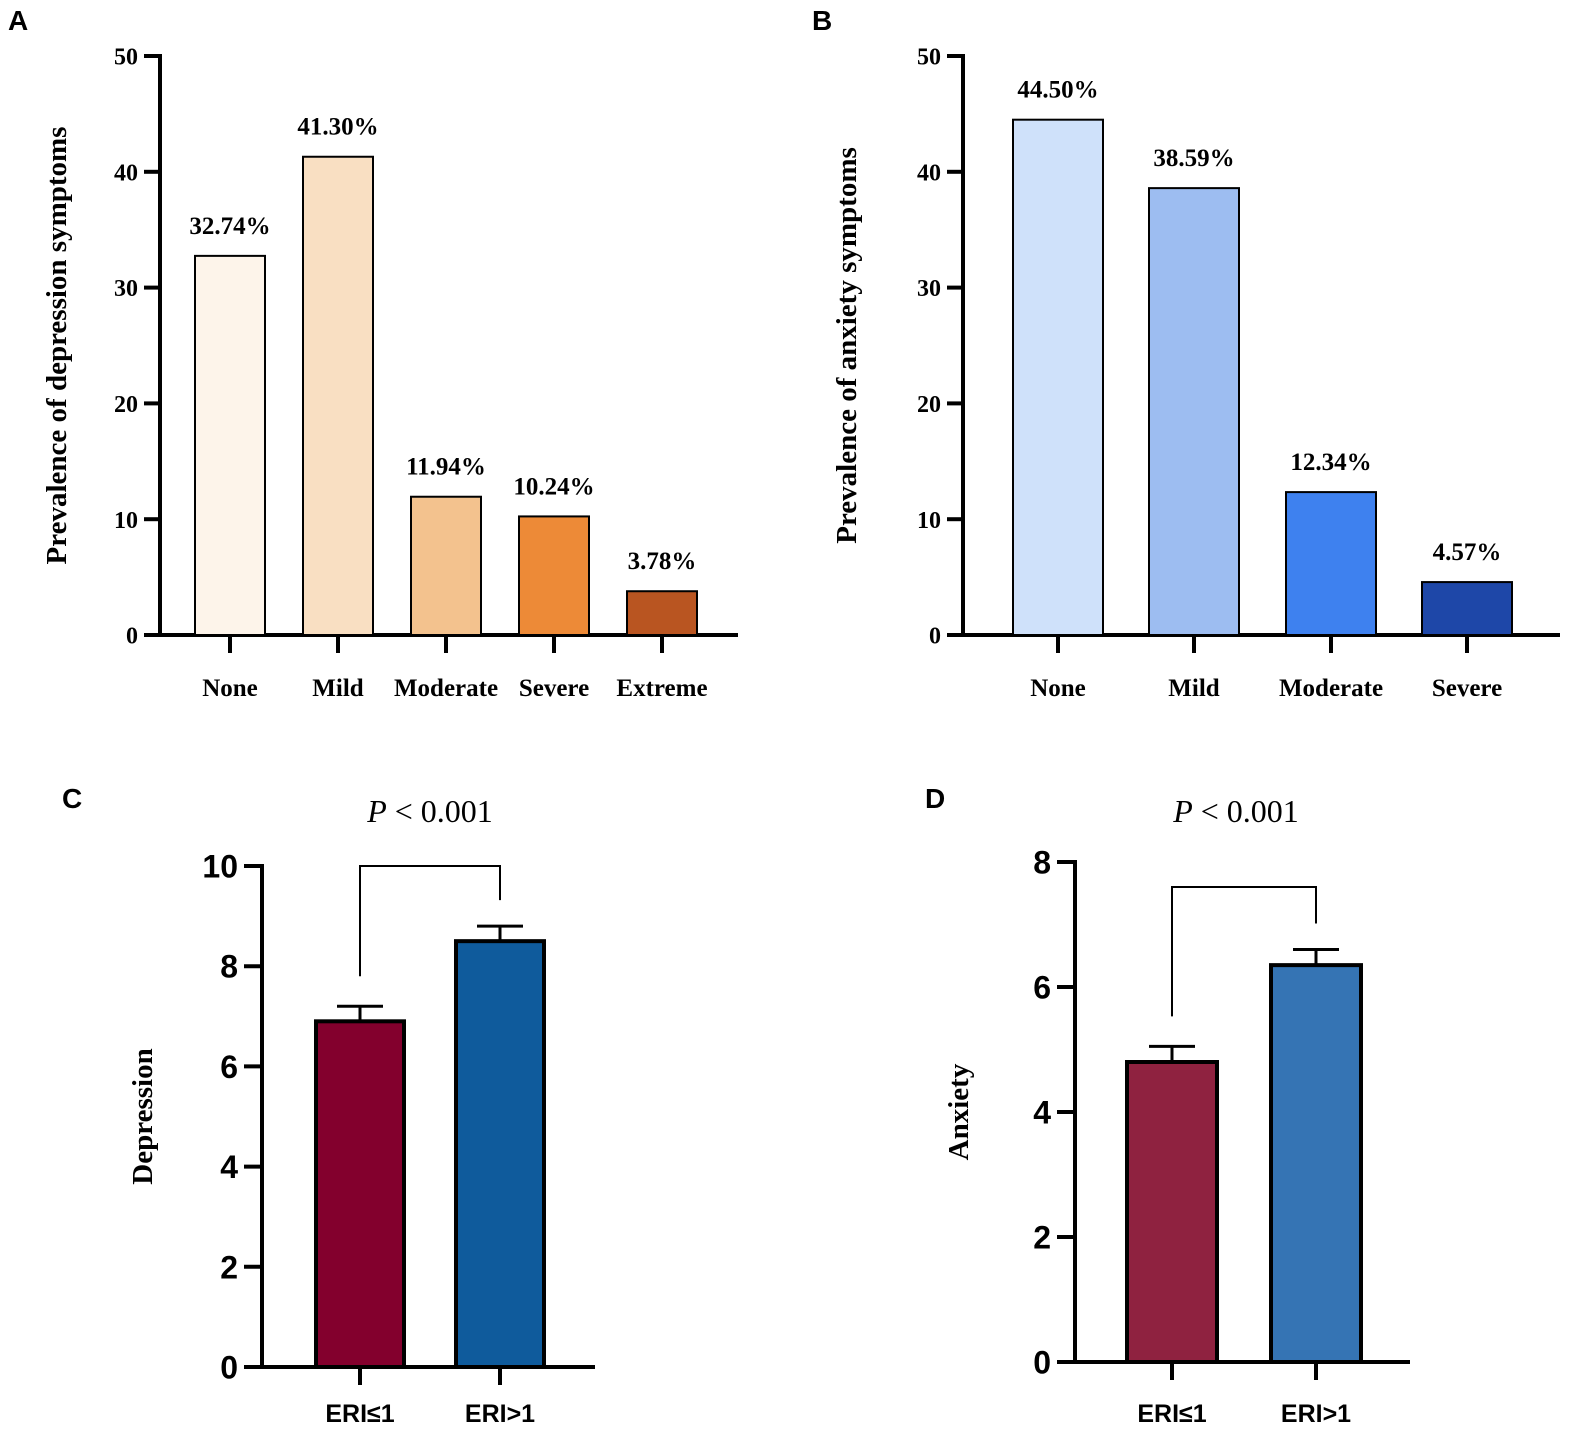 This screenshot has height=1454, width=1595. What do you see at coordinates (1330, 462) in the screenshot?
I see `bar-data-label: 12.34%` at bounding box center [1330, 462].